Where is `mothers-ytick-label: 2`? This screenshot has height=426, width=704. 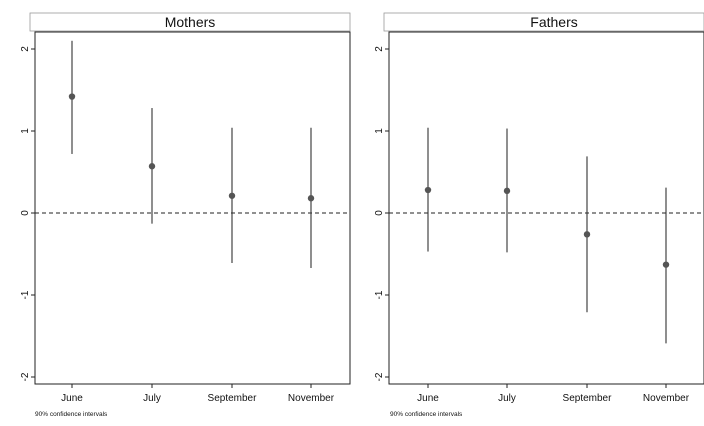
mothers-ytick-label: 2 is located at coordinates (25, 49).